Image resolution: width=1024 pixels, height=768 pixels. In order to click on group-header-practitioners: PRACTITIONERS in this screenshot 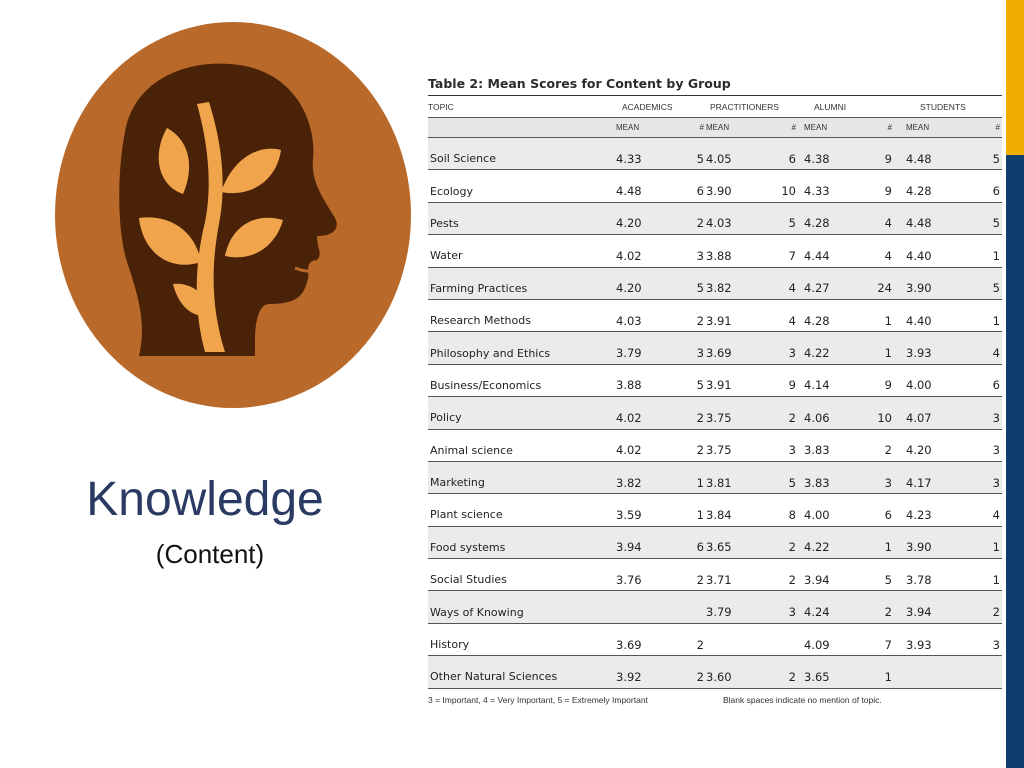, I will do `click(744, 106)`.